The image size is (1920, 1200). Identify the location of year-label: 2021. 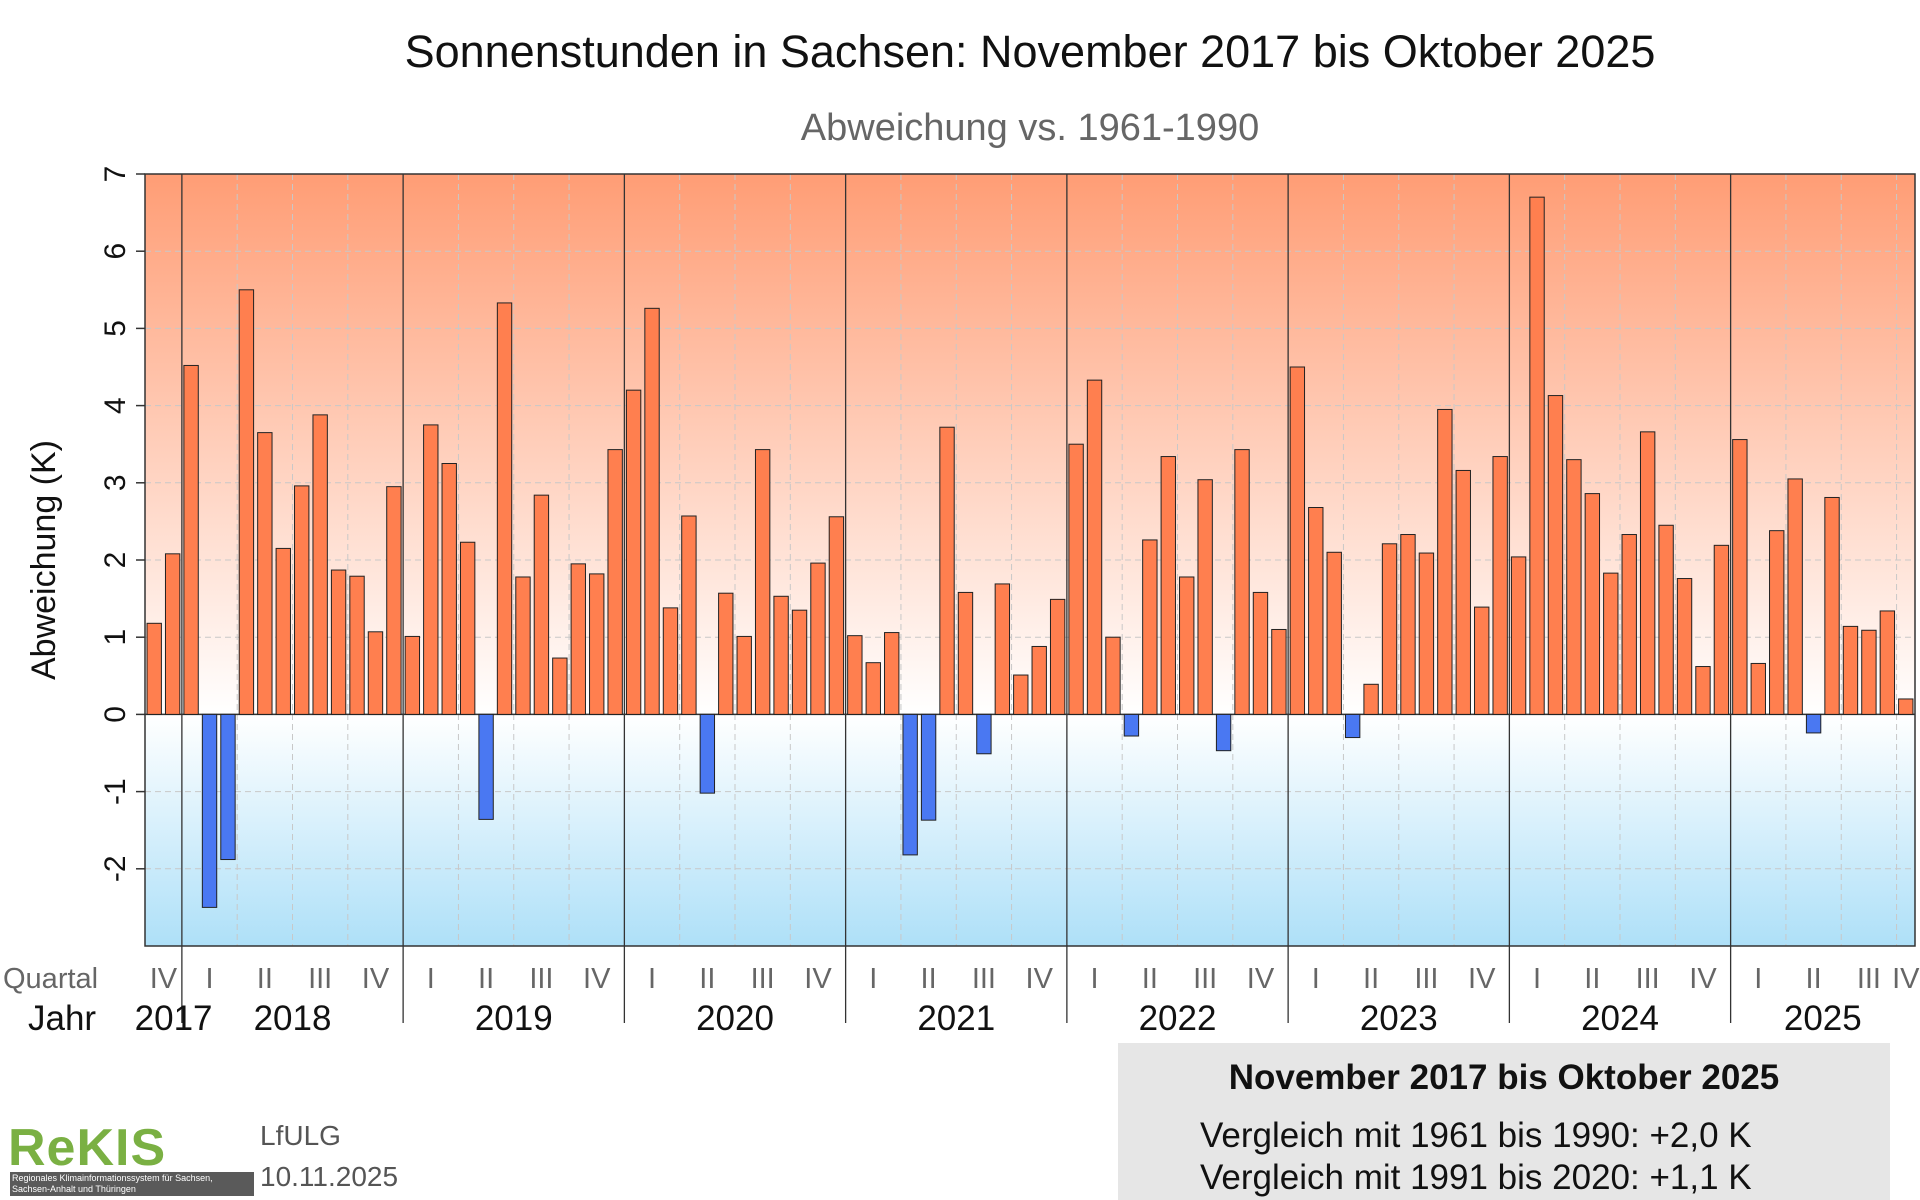
(956, 1018).